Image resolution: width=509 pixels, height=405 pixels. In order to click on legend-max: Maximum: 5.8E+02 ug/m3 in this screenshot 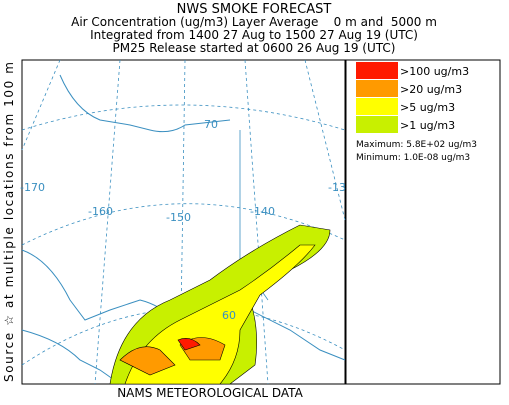, I will do `click(416, 145)`.